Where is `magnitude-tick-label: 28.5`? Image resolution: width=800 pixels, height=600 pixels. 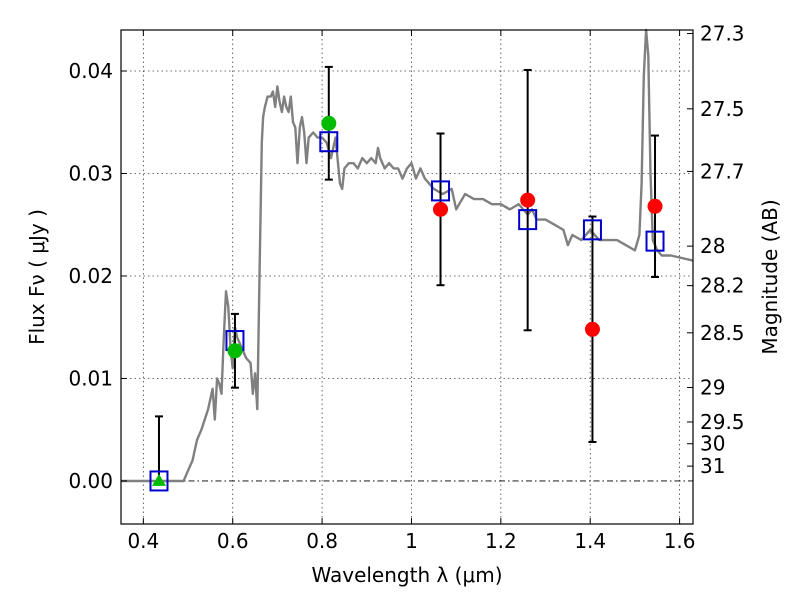 magnitude-tick-label: 28.5 is located at coordinates (722, 333).